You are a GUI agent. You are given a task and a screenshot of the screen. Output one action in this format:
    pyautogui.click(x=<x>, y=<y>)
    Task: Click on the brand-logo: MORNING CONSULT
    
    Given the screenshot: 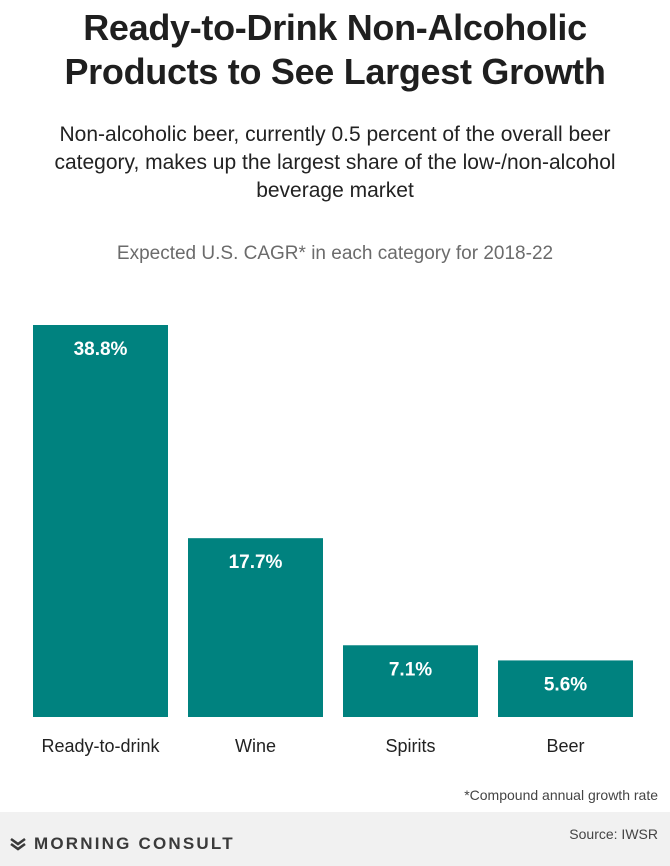 What is the action you would take?
    pyautogui.click(x=122, y=844)
    